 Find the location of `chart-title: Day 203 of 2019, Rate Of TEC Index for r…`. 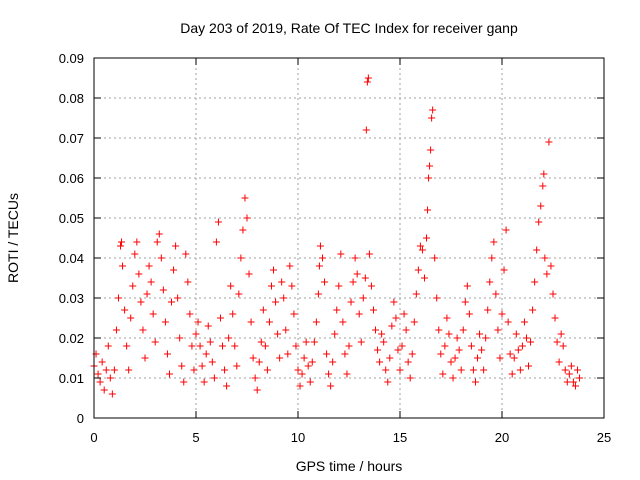

chart-title: Day 203 of 2019, Rate Of TEC Index for r… is located at coordinates (349, 28).